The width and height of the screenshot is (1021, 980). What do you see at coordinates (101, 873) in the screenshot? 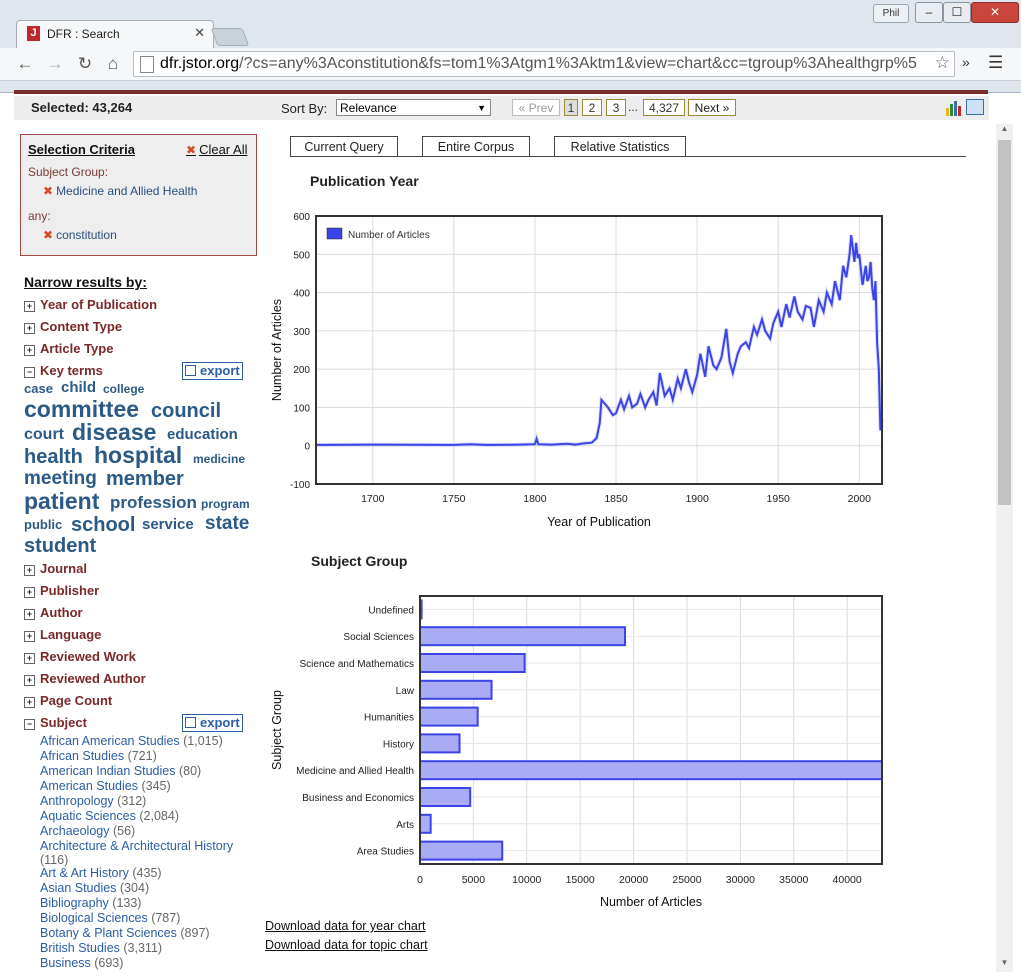
I see `subject-link: Art & Art History (435)` at bounding box center [101, 873].